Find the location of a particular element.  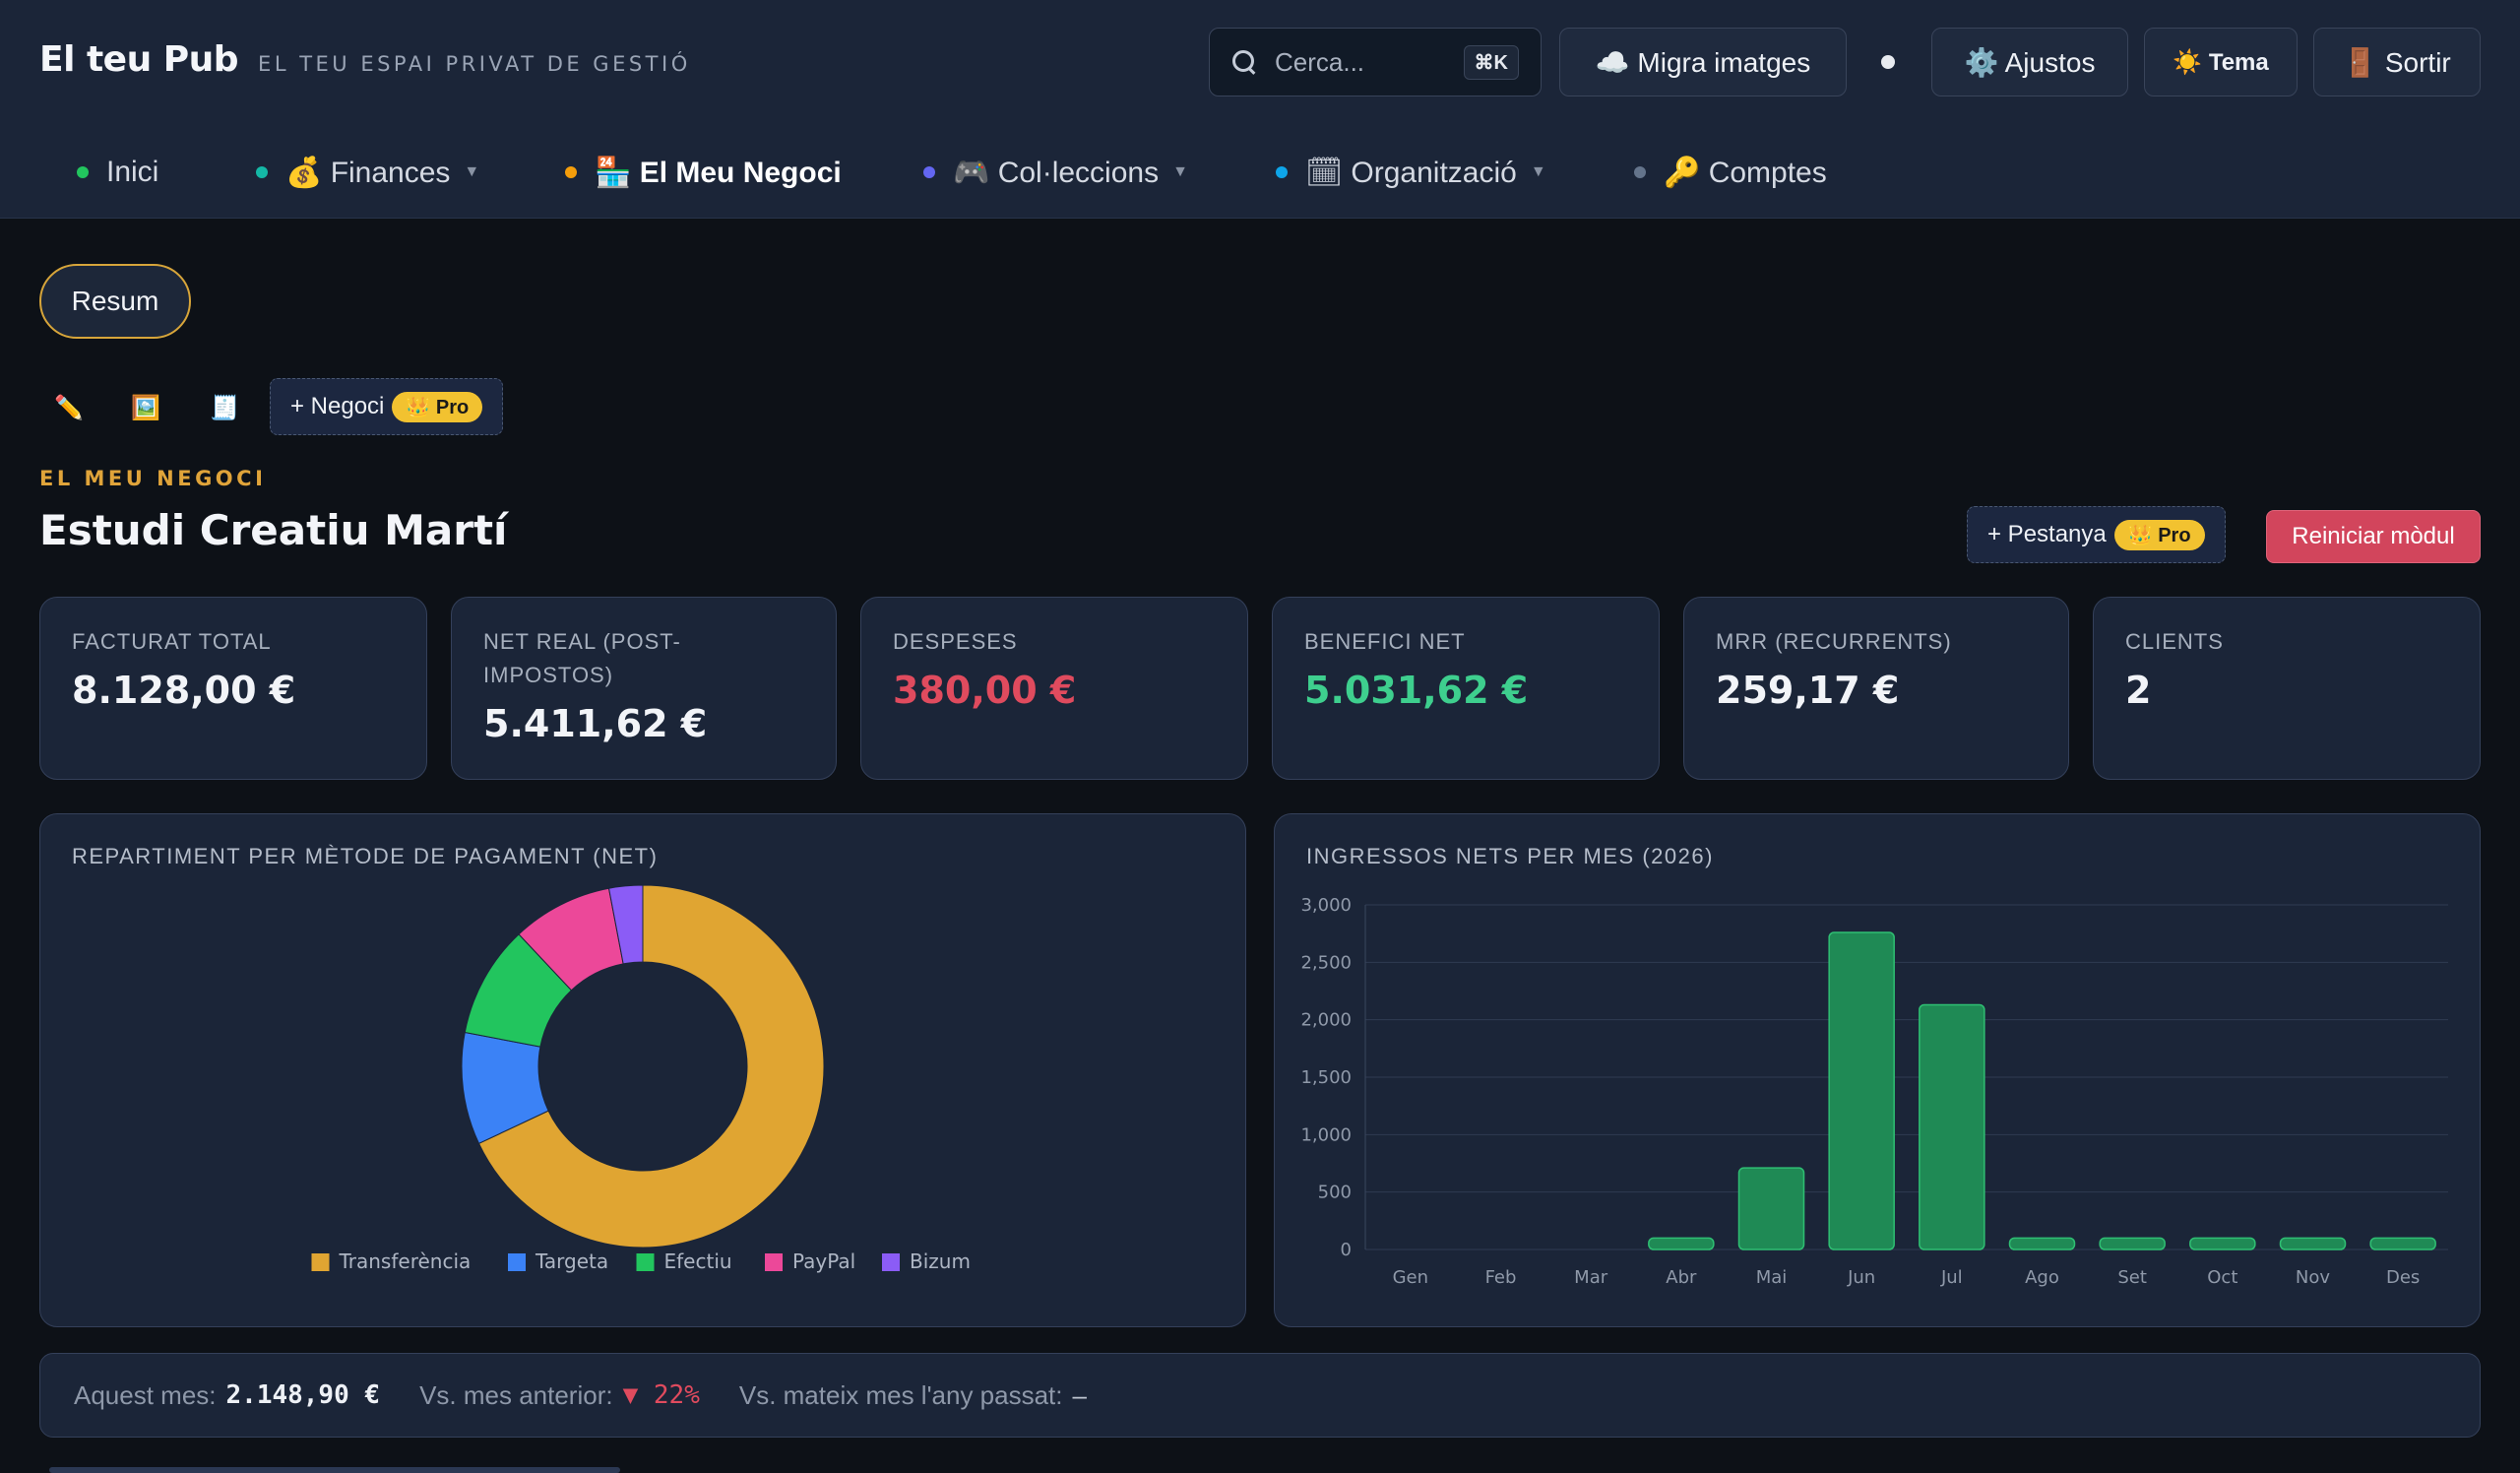

kpi-label: MRR (RECURRENTS) is located at coordinates (1834, 641).